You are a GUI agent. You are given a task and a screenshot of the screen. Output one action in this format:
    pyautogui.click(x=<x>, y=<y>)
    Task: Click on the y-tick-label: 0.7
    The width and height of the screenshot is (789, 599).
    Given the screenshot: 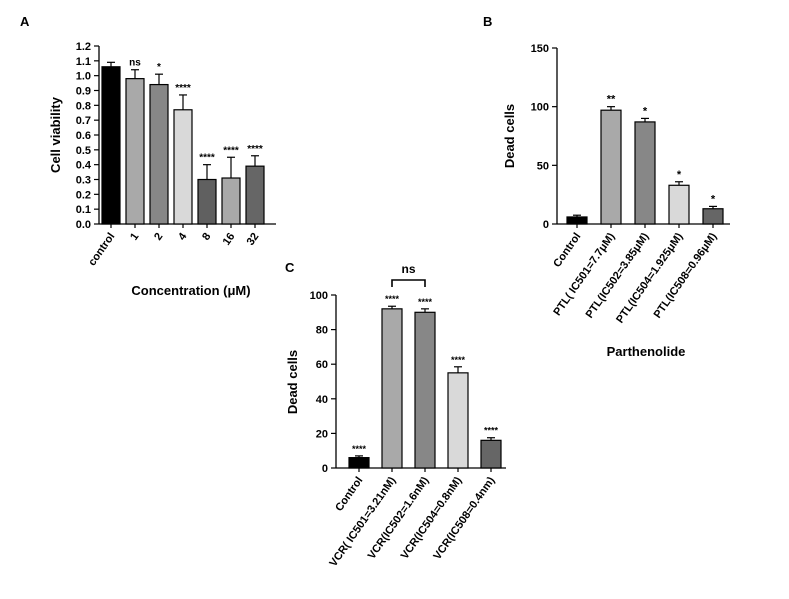 What is the action you would take?
    pyautogui.click(x=83, y=121)
    